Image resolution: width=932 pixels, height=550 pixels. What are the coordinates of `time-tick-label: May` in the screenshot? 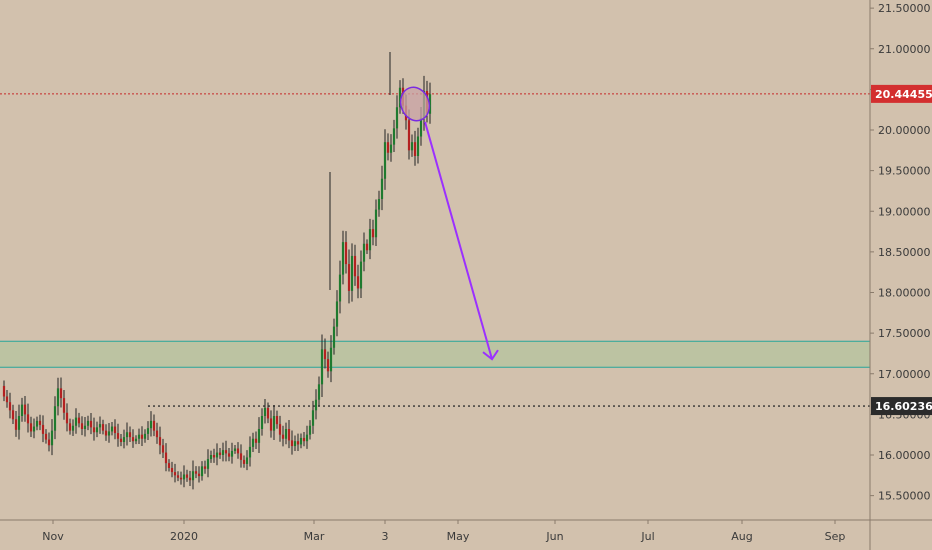 It's located at (458, 536).